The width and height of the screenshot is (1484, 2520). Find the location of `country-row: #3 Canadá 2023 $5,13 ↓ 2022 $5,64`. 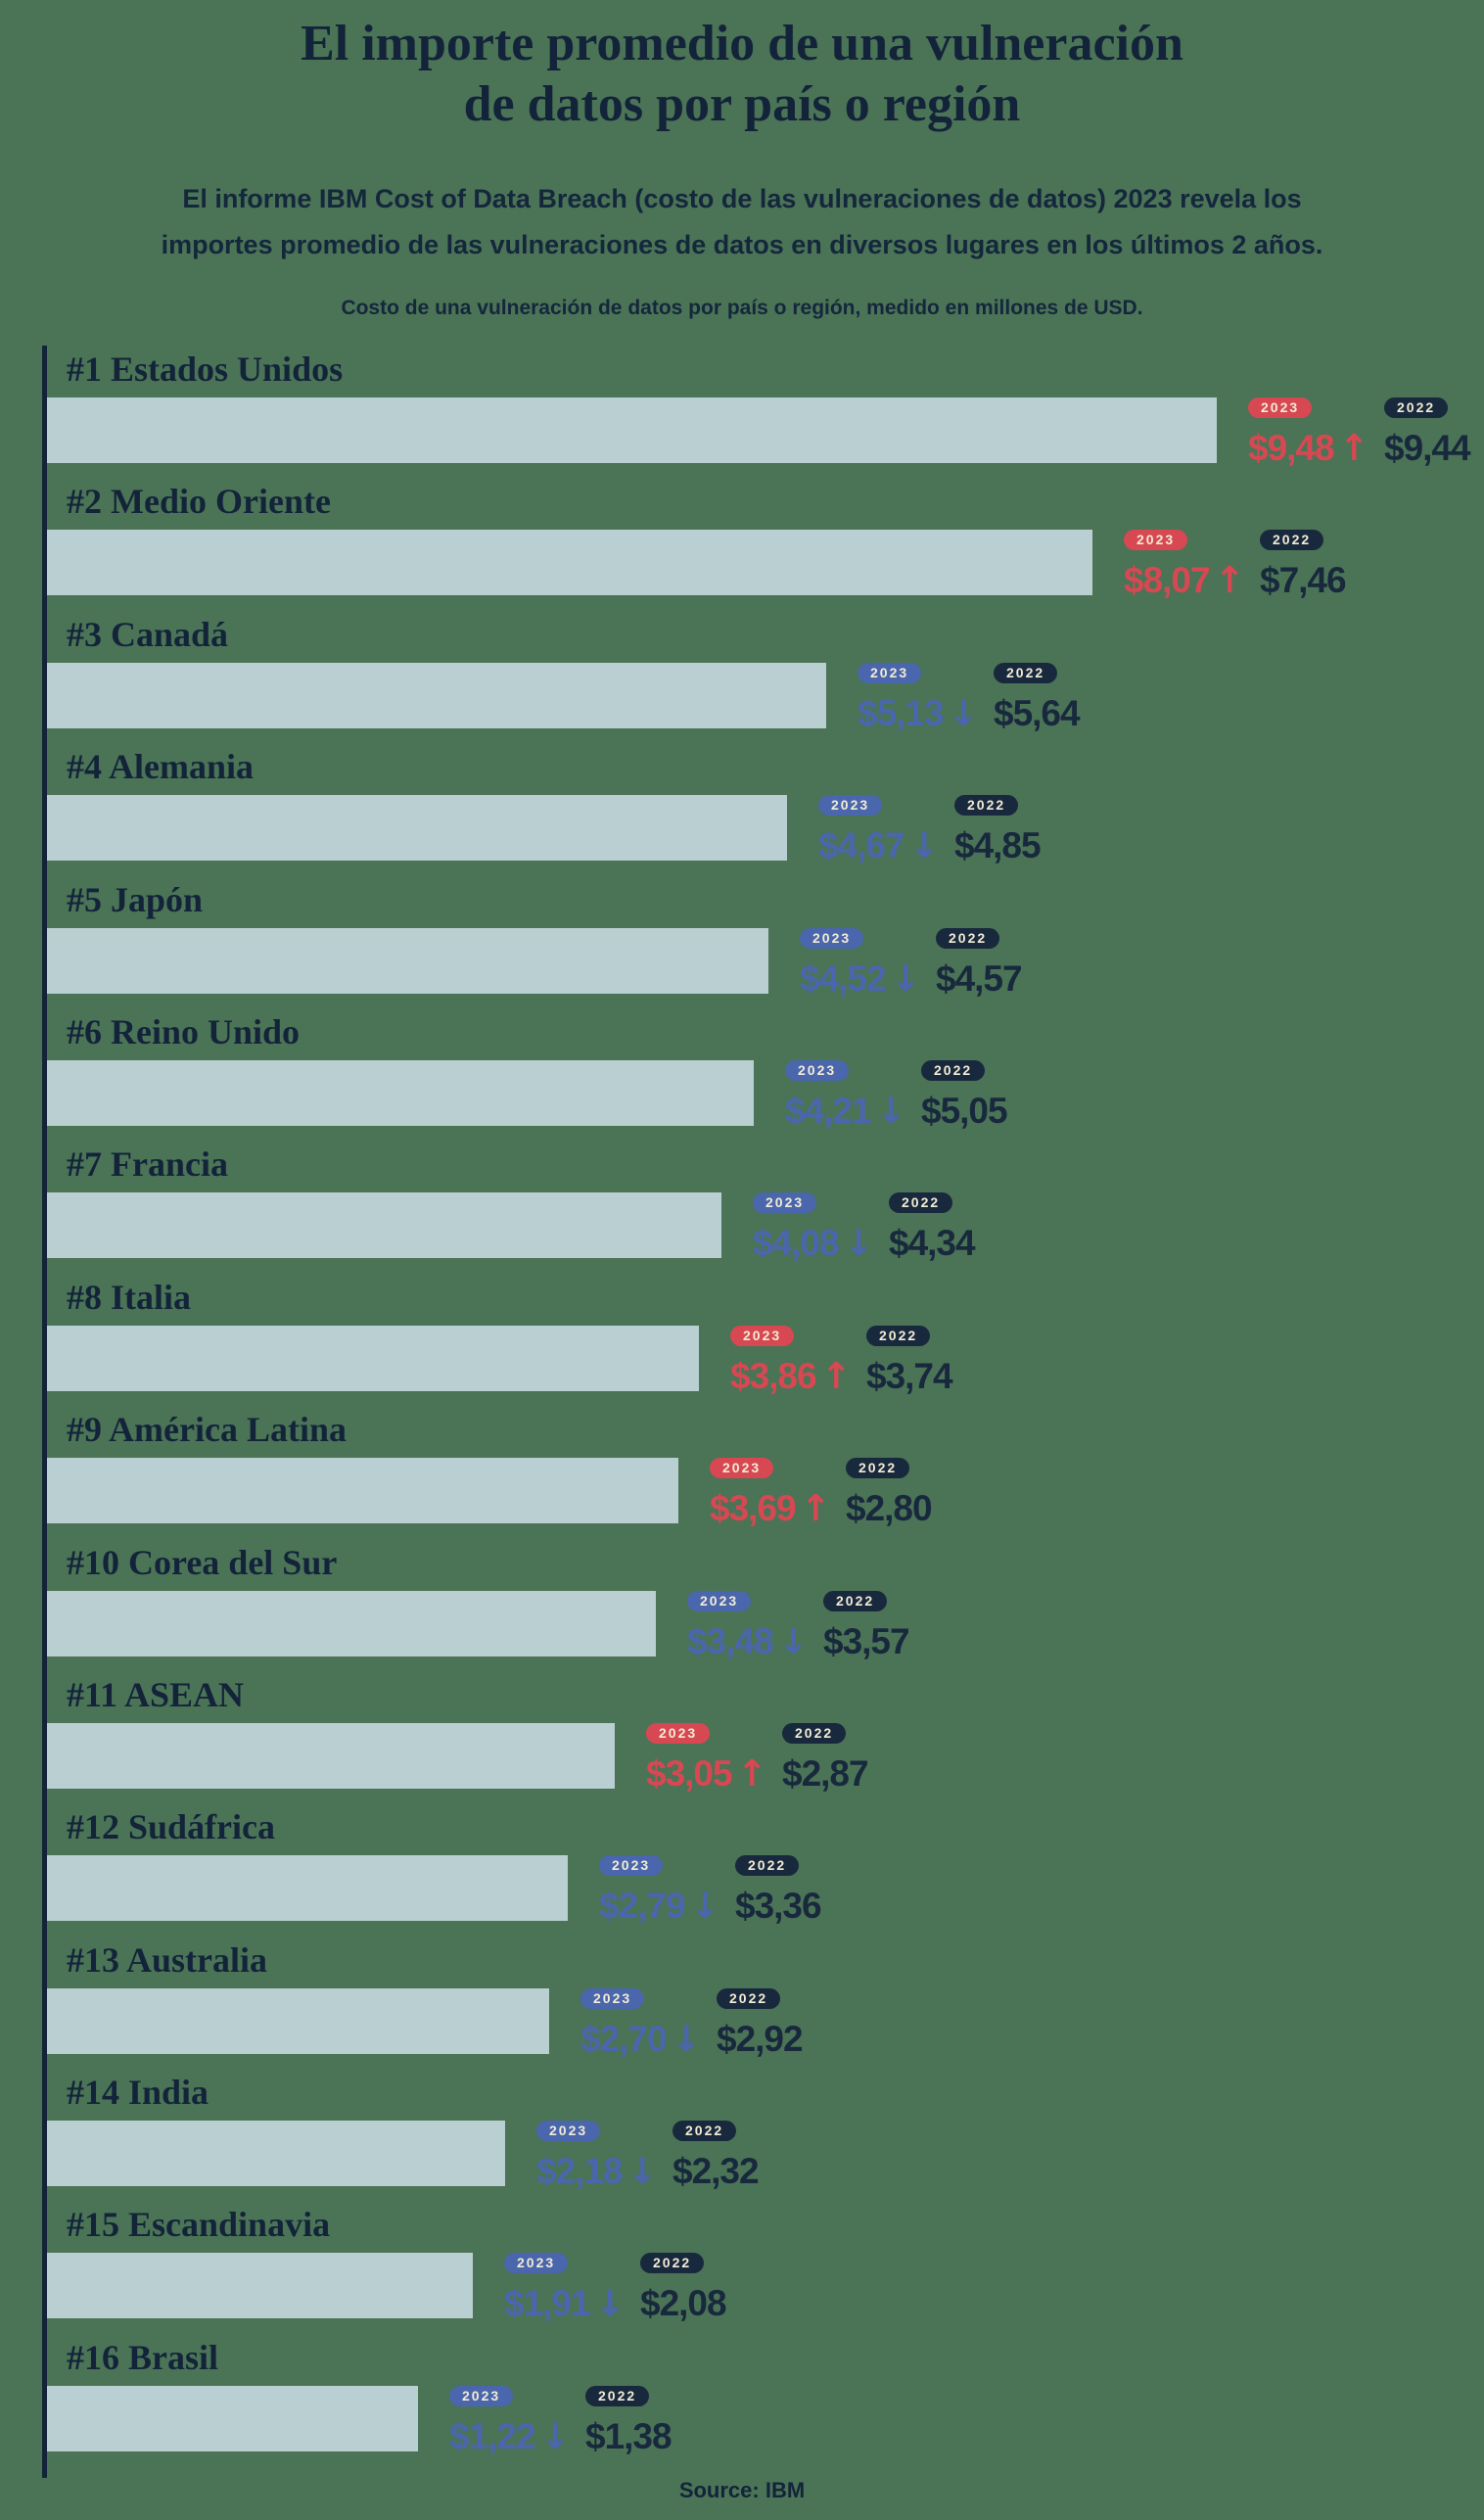

country-row: #3 Canadá 2023 $5,13 ↓ 2022 $5,64 is located at coordinates (765, 677).